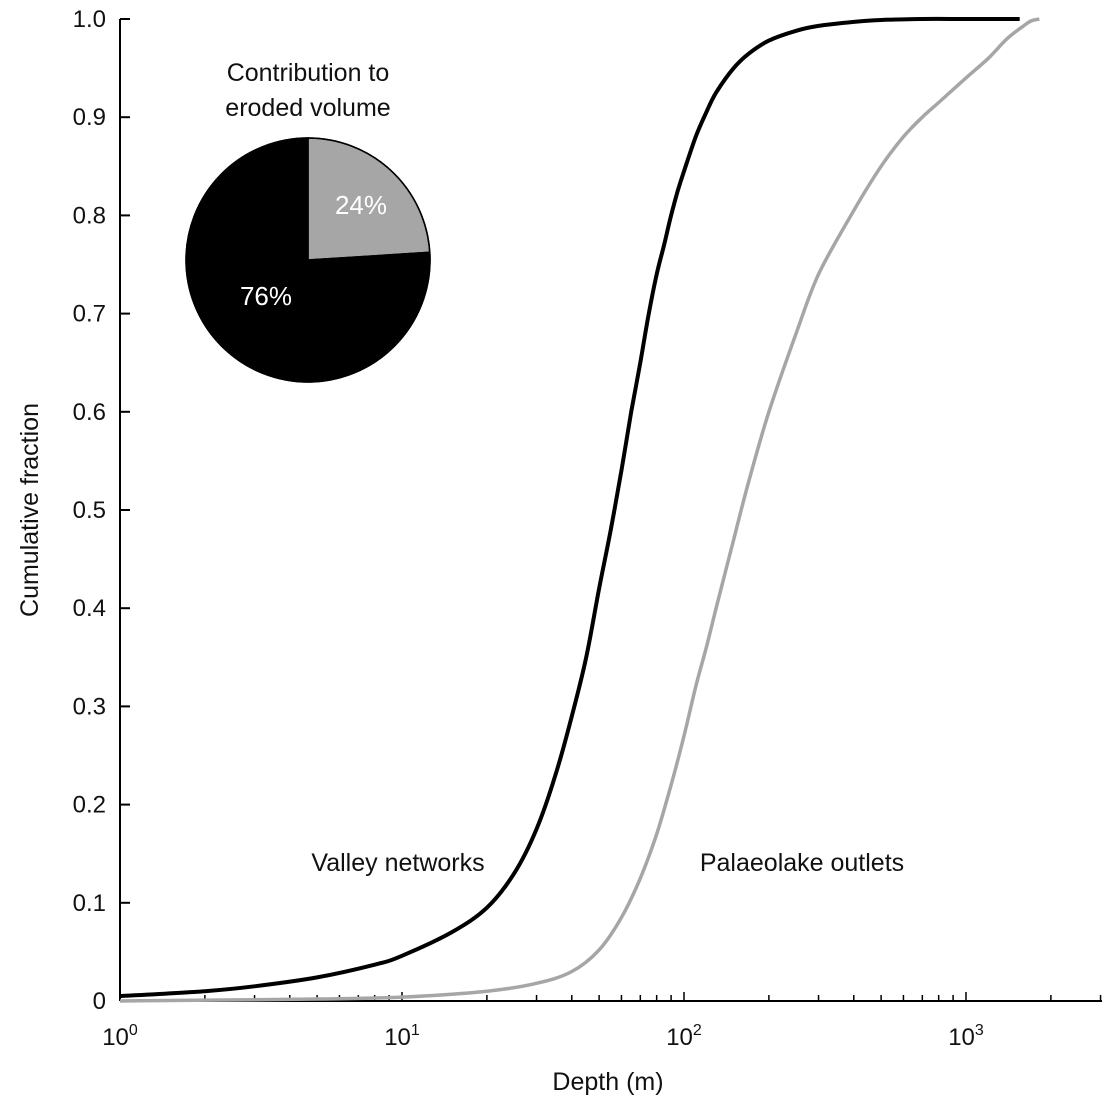 The width and height of the screenshot is (1120, 1114). What do you see at coordinates (89, 215) in the screenshot?
I see `y-tick-label: 0.8` at bounding box center [89, 215].